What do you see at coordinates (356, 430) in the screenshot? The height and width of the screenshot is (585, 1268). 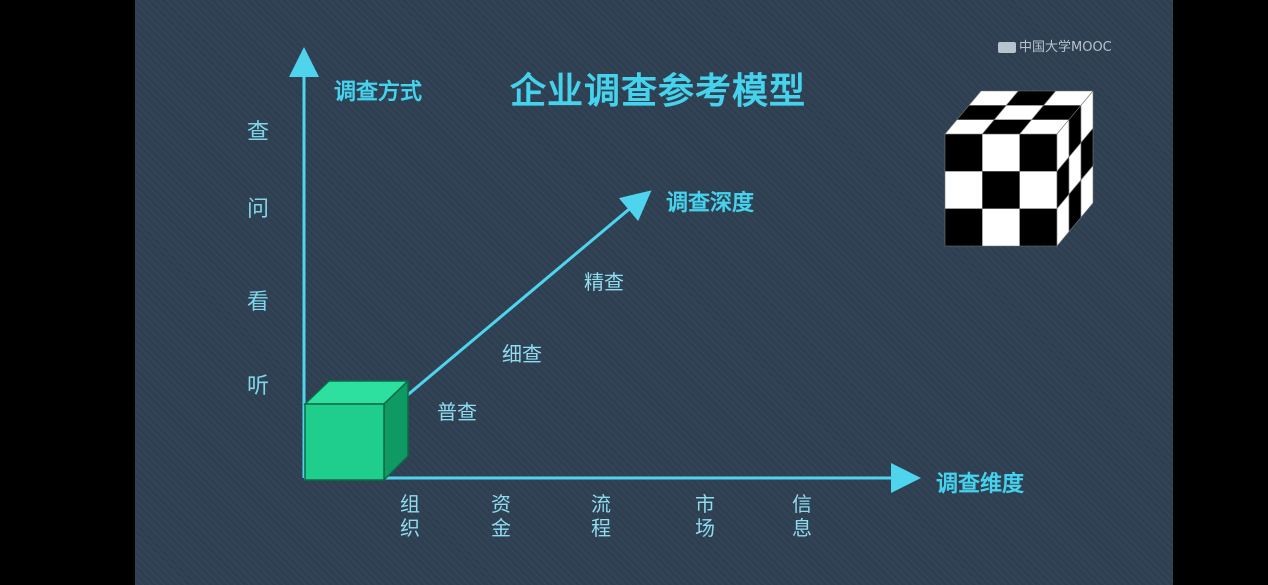 I see `green-cube` at bounding box center [356, 430].